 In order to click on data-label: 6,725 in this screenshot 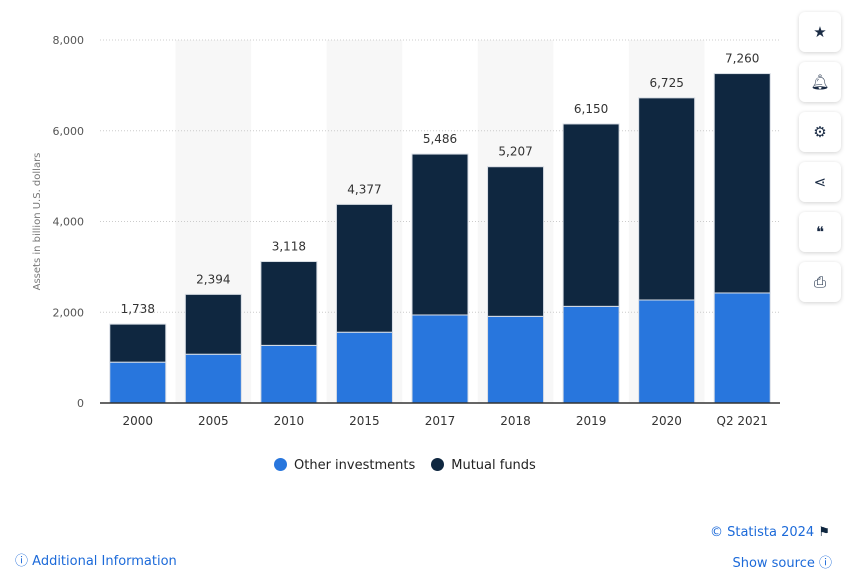, I will do `click(666, 83)`.